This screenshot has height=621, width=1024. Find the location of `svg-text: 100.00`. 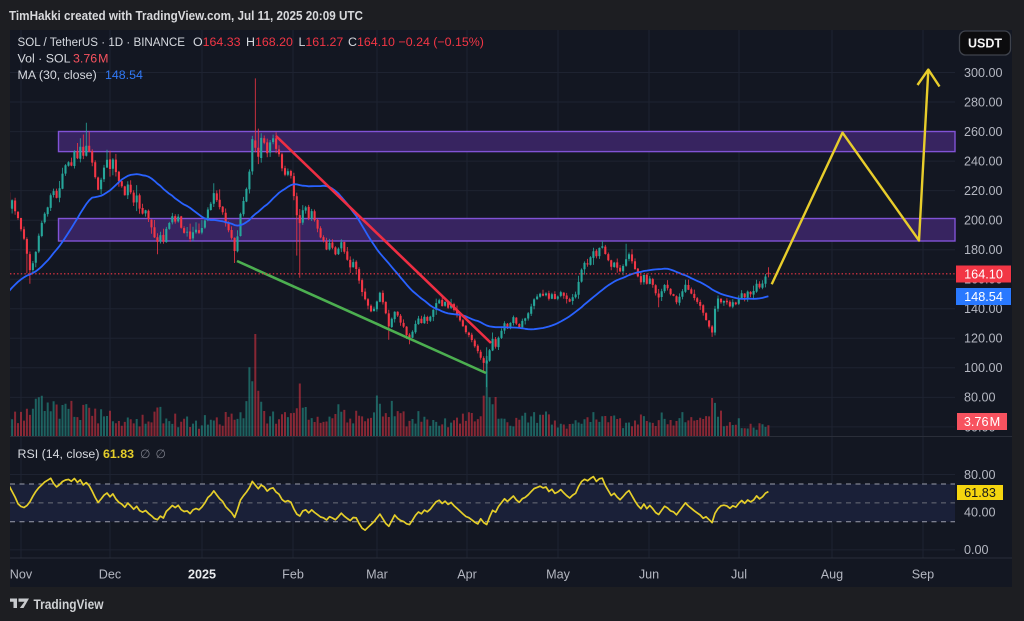

svg-text: 100.00 is located at coordinates (983, 368).